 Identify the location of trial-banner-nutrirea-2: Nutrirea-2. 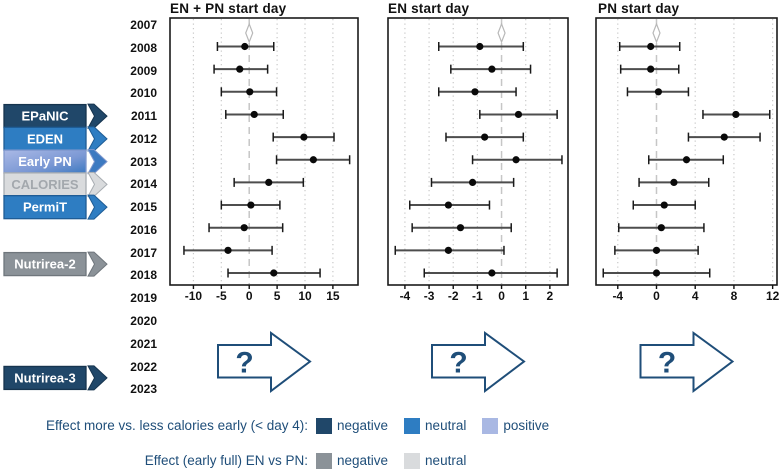
(55, 264).